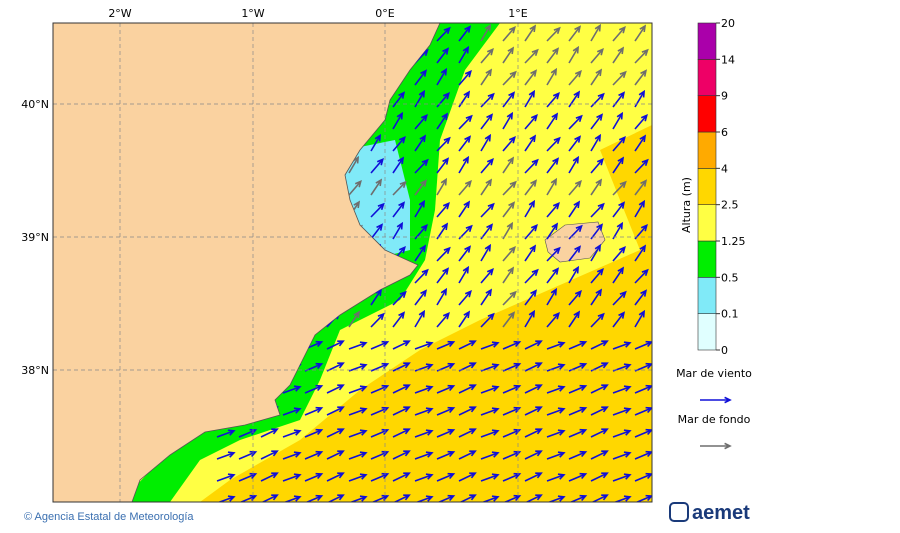 This screenshot has width=900, height=533. What do you see at coordinates (384, 13) in the screenshot?
I see `lon-label: 0°E` at bounding box center [384, 13].